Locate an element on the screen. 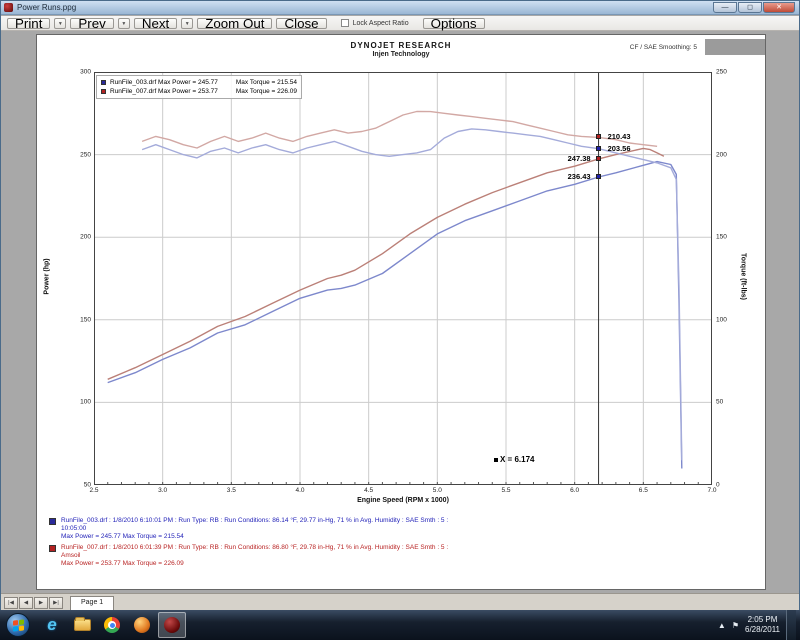  taskbar-item-explorer is located at coordinates (82, 625).